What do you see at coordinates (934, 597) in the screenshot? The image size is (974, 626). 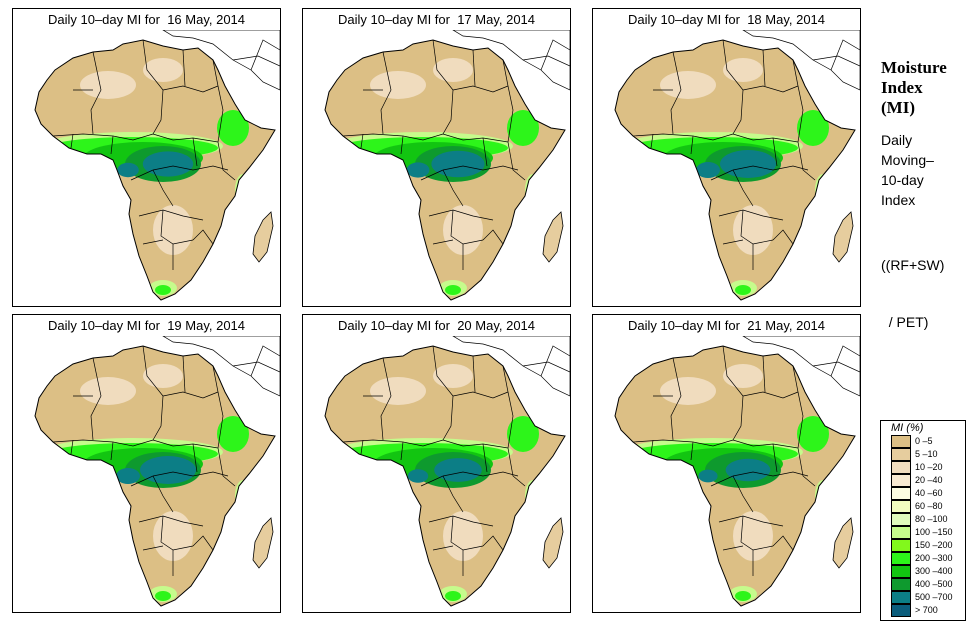 I see `legend-label: 500 –700` at bounding box center [934, 597].